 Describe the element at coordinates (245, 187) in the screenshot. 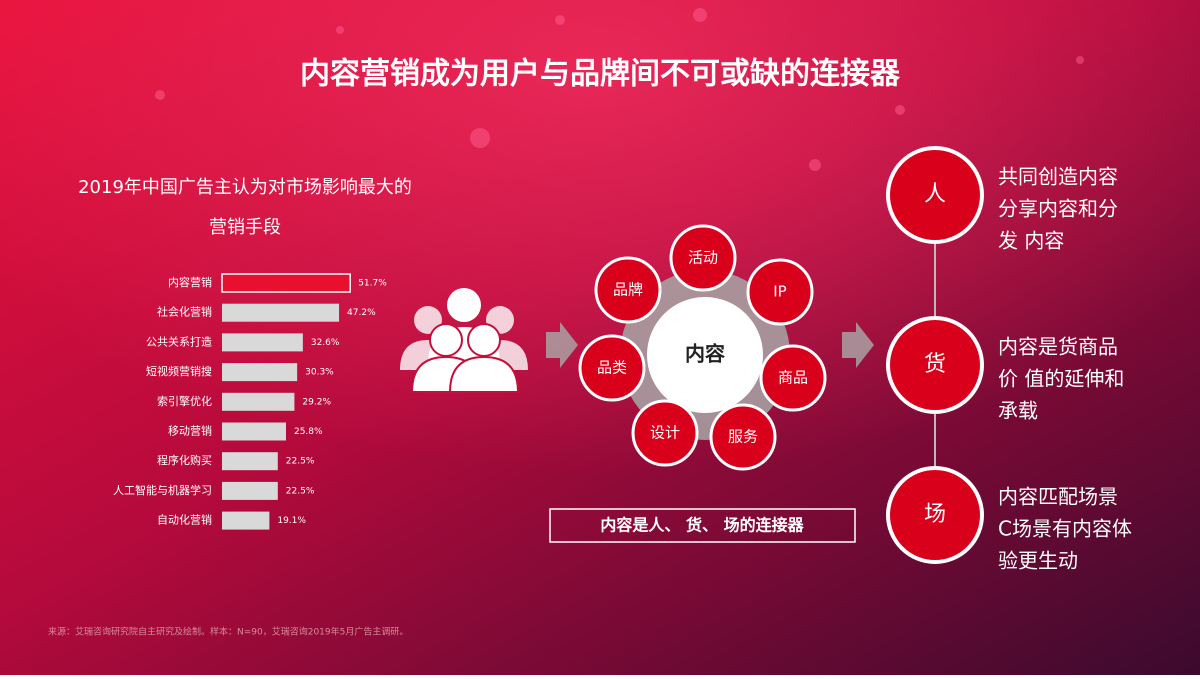

I see `chart-title: 2019年中国广告主认为对市场影响最大的` at that location.